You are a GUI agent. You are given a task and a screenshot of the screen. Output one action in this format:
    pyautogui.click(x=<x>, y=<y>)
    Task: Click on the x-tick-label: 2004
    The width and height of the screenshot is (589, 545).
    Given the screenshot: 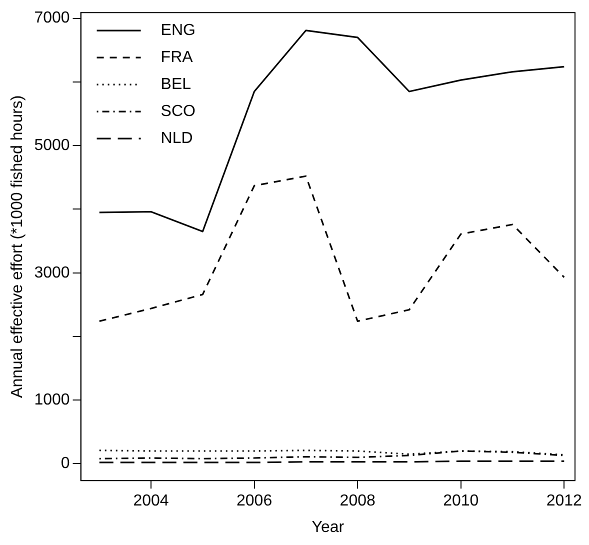 What is the action you would take?
    pyautogui.click(x=151, y=501)
    